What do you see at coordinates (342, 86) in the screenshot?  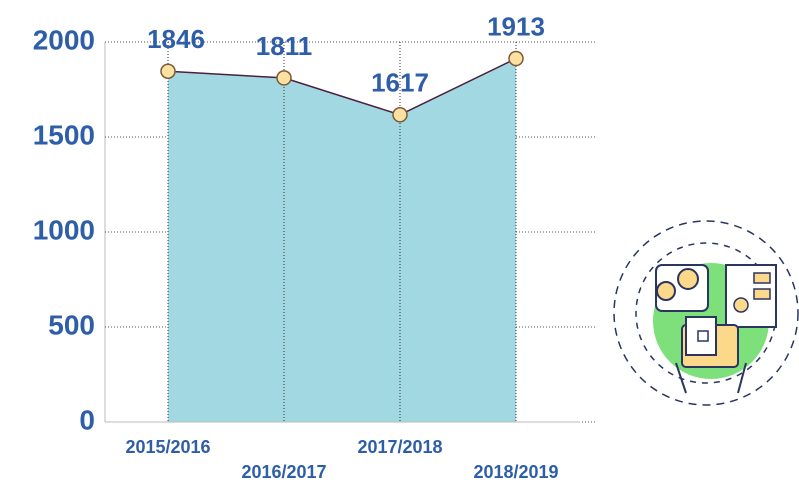 I see `line` at bounding box center [342, 86].